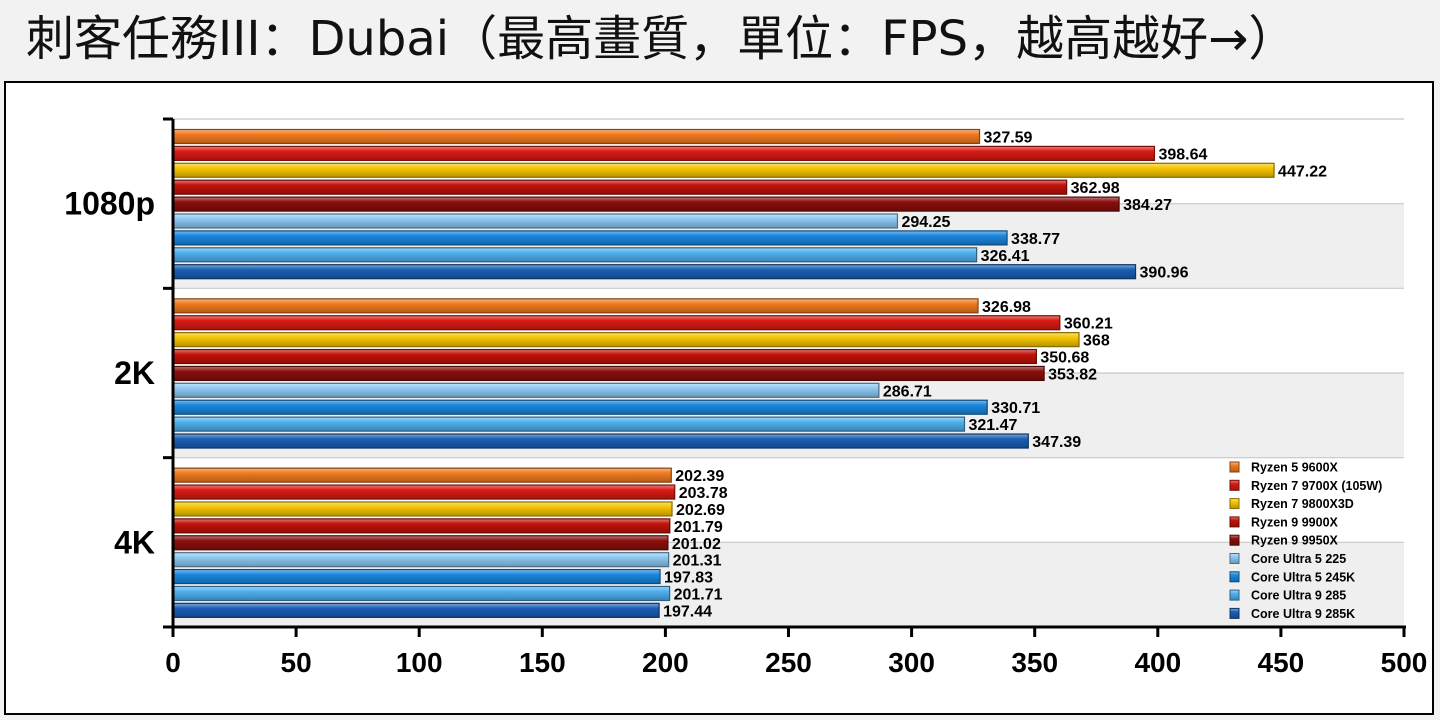 The image size is (1440, 720). Describe the element at coordinates (698, 527) in the screenshot. I see `value-label: 201.79` at that location.